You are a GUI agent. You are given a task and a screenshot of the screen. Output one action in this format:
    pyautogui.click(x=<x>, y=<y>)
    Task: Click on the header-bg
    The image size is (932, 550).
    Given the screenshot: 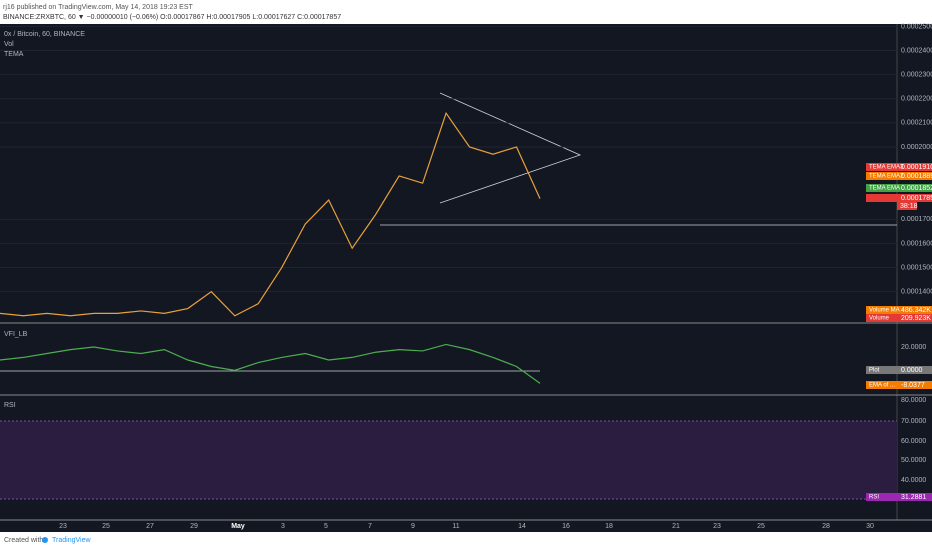 What is the action you would take?
    pyautogui.click(x=466, y=12)
    